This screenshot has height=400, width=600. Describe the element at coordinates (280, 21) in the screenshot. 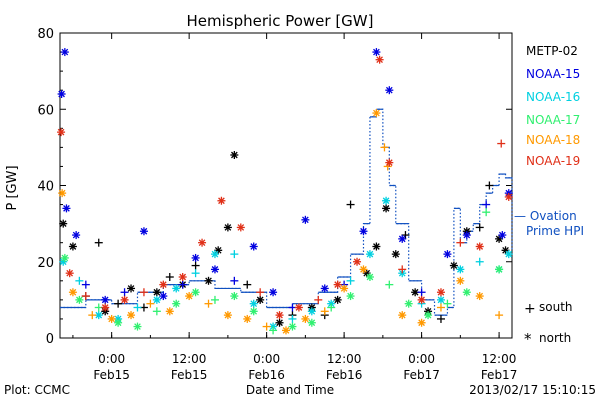

I see `chart-title: Hemispheric Power [GW]` at that location.